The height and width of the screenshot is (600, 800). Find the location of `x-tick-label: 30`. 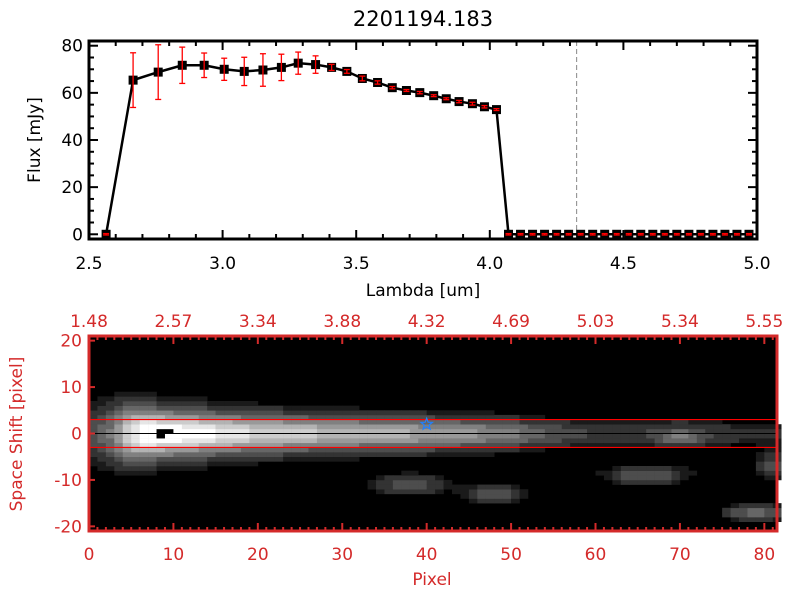

x-tick-label: 30 is located at coordinates (342, 555).